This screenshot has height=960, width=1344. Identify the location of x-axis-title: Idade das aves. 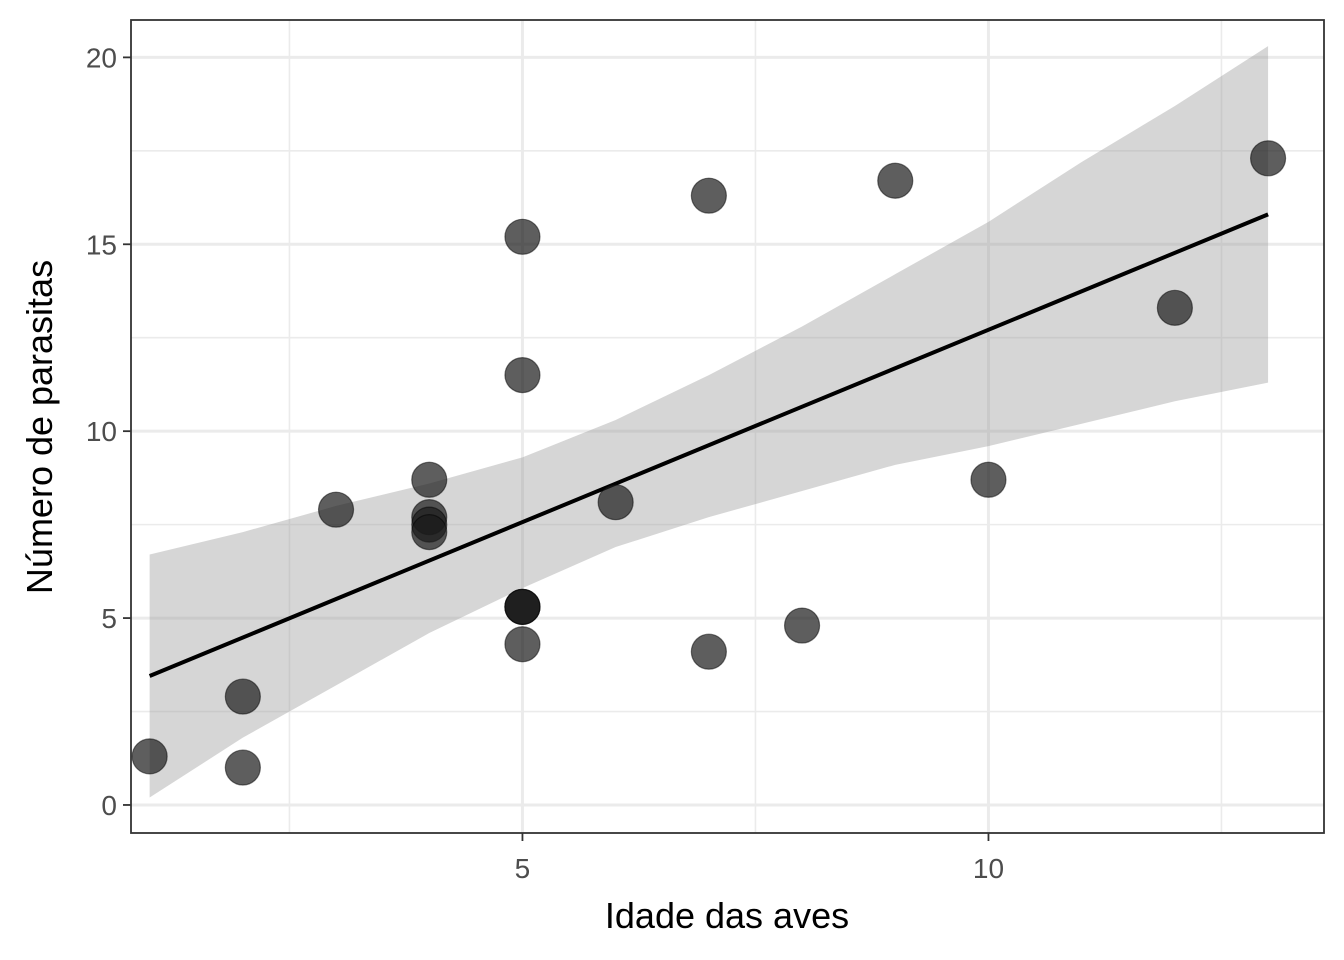
(727, 915).